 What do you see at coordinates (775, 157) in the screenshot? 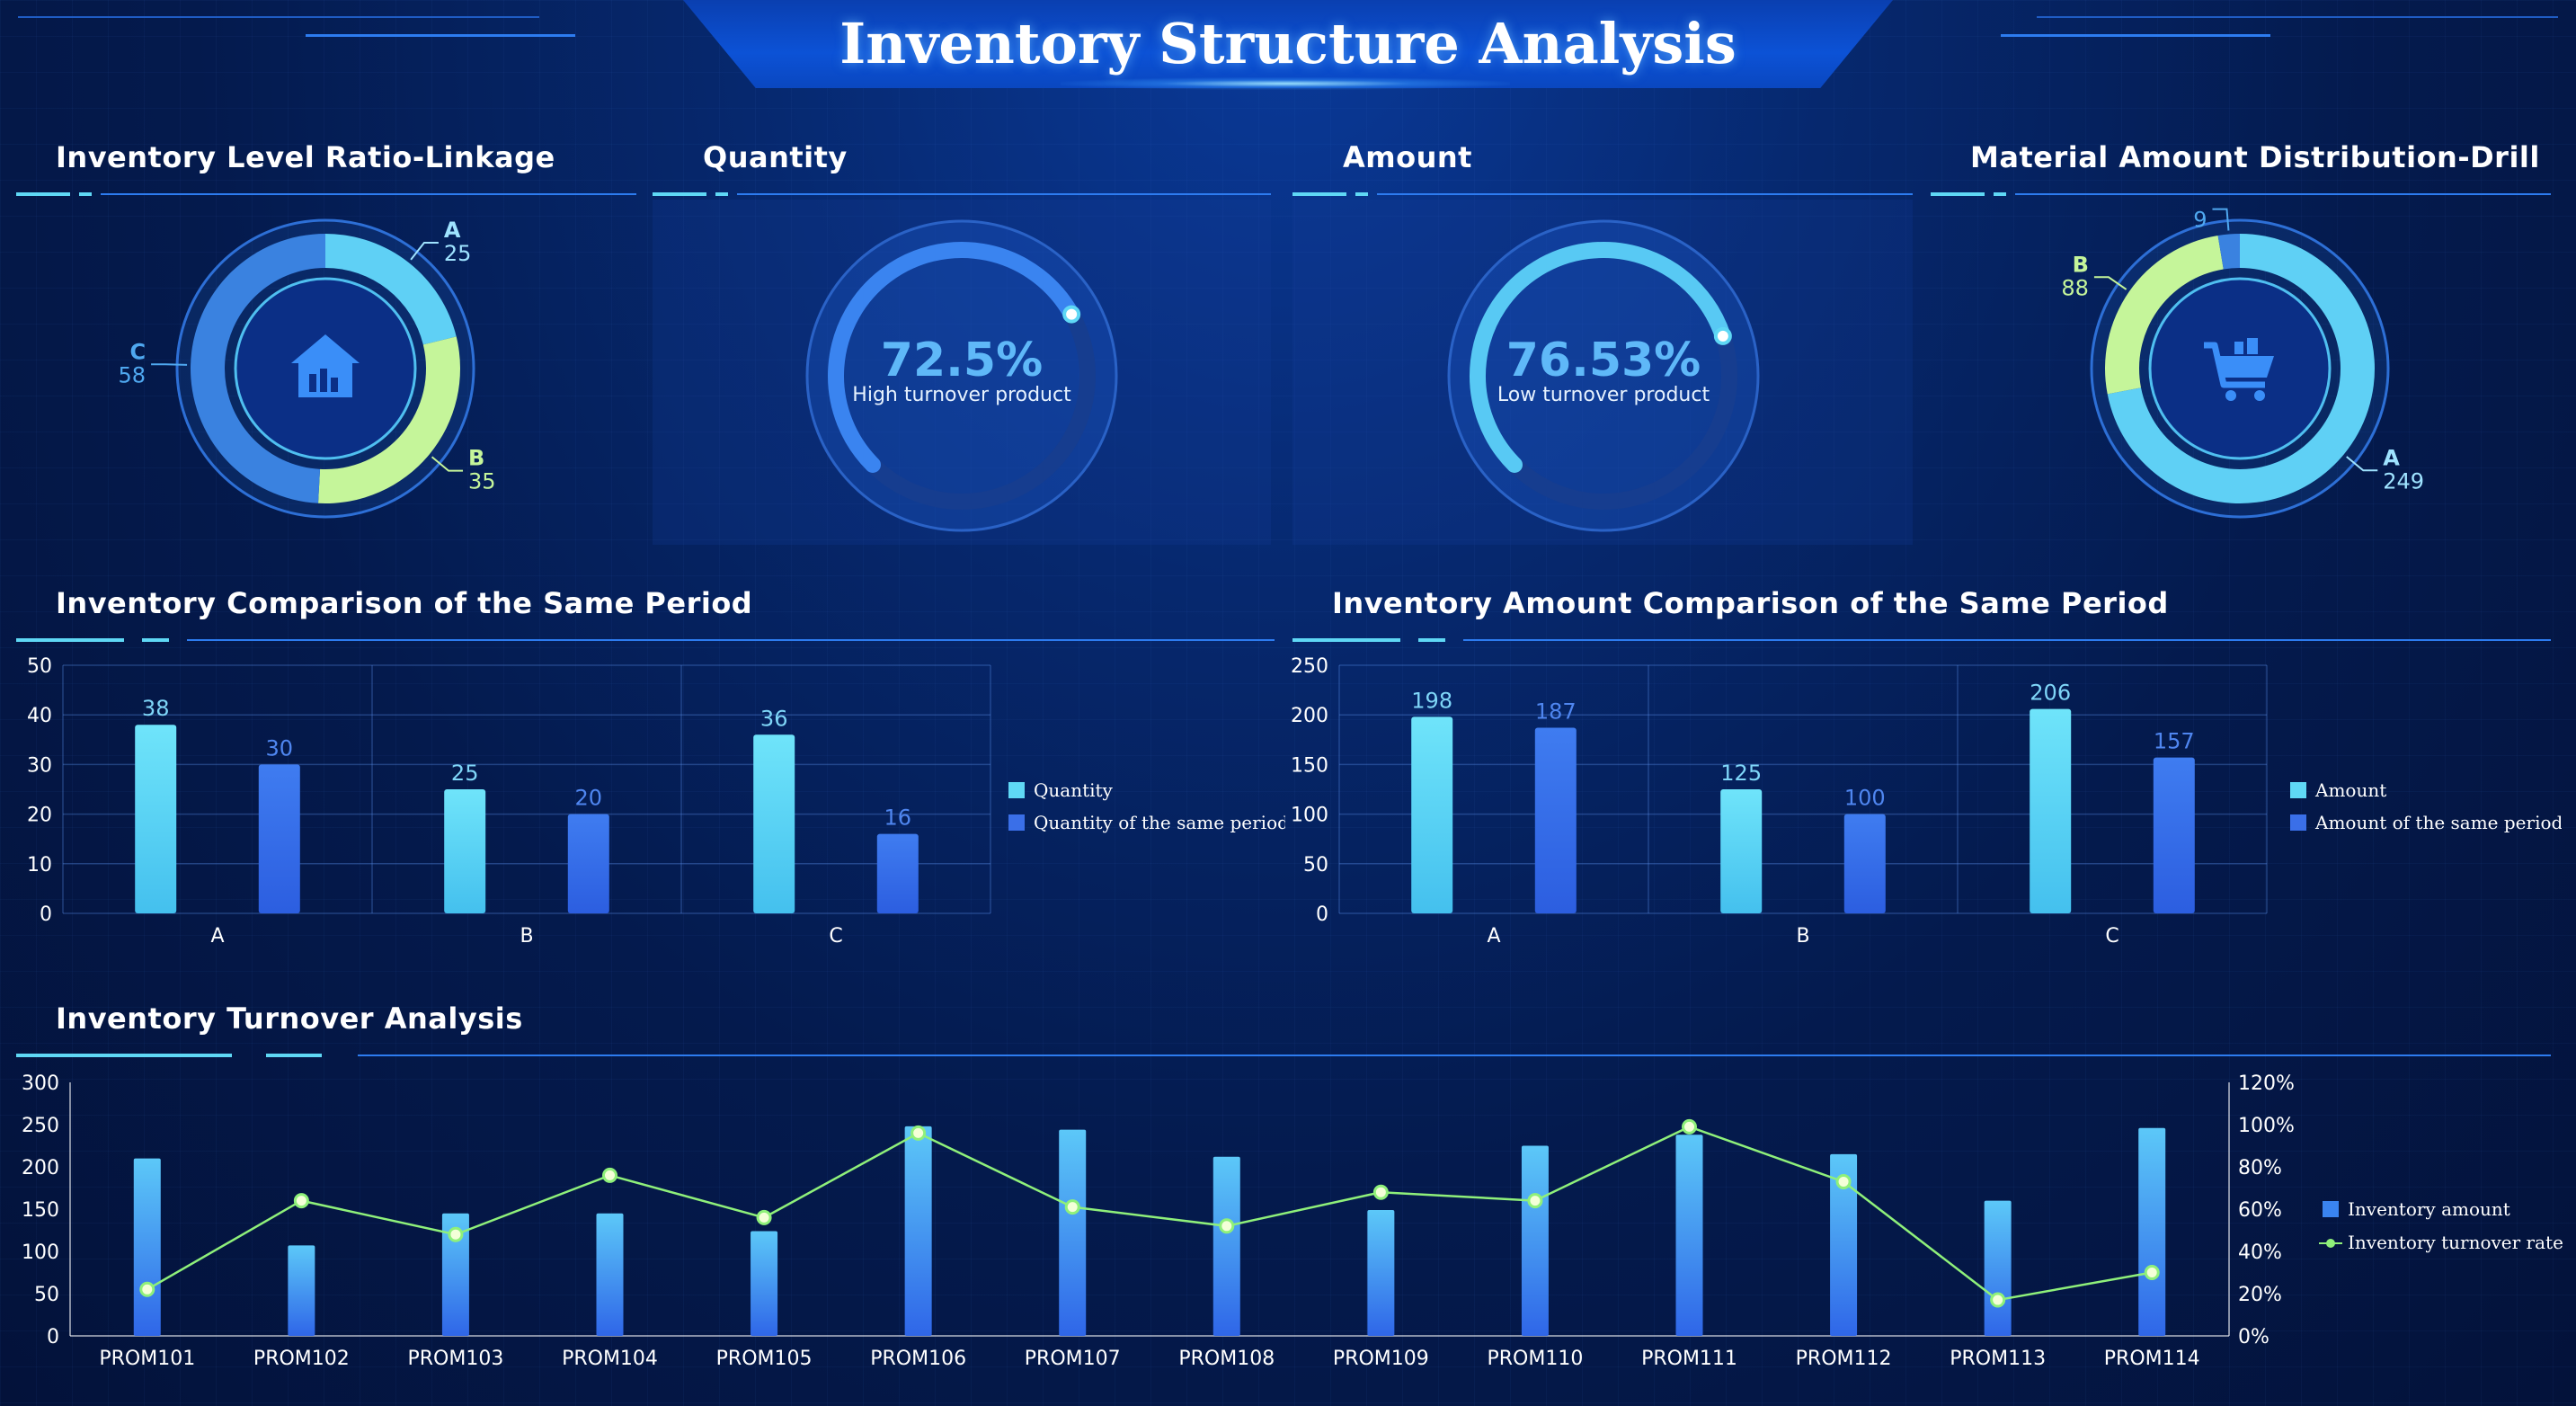
I see `section-title-quantity: Quantity` at bounding box center [775, 157].